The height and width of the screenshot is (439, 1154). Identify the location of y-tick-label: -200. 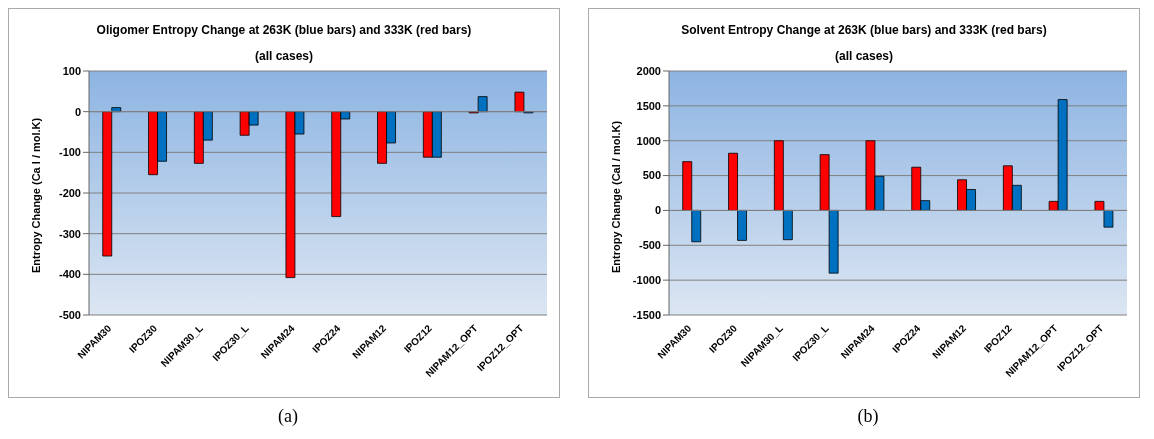
(69, 192).